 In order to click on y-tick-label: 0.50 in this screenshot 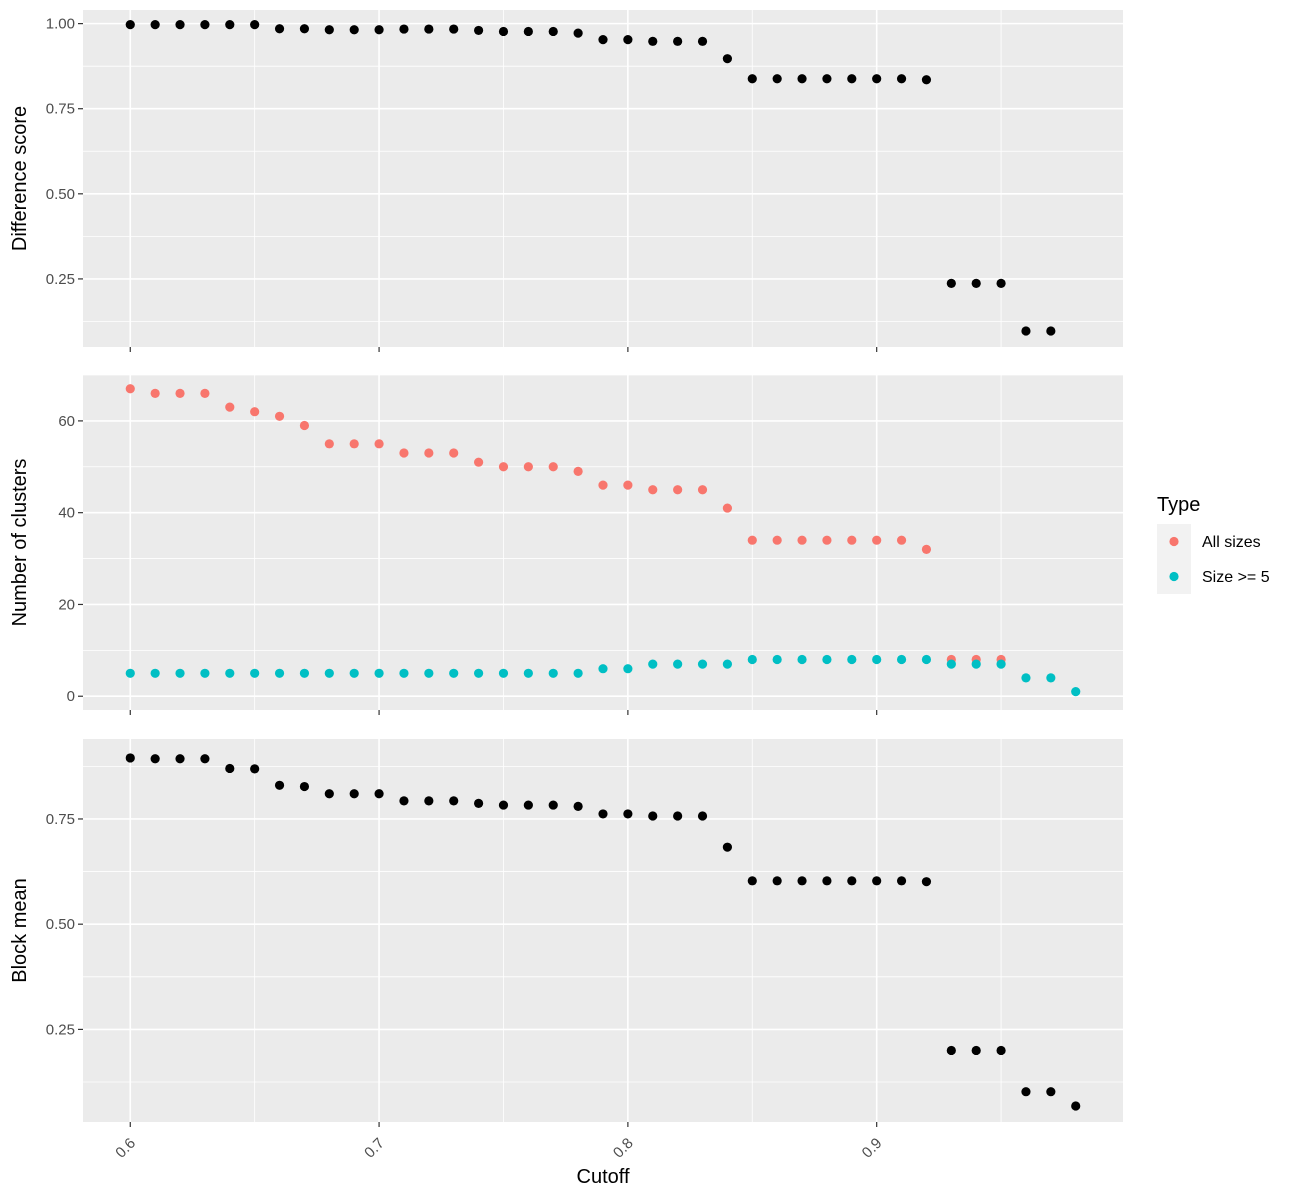, I will do `click(60, 194)`.